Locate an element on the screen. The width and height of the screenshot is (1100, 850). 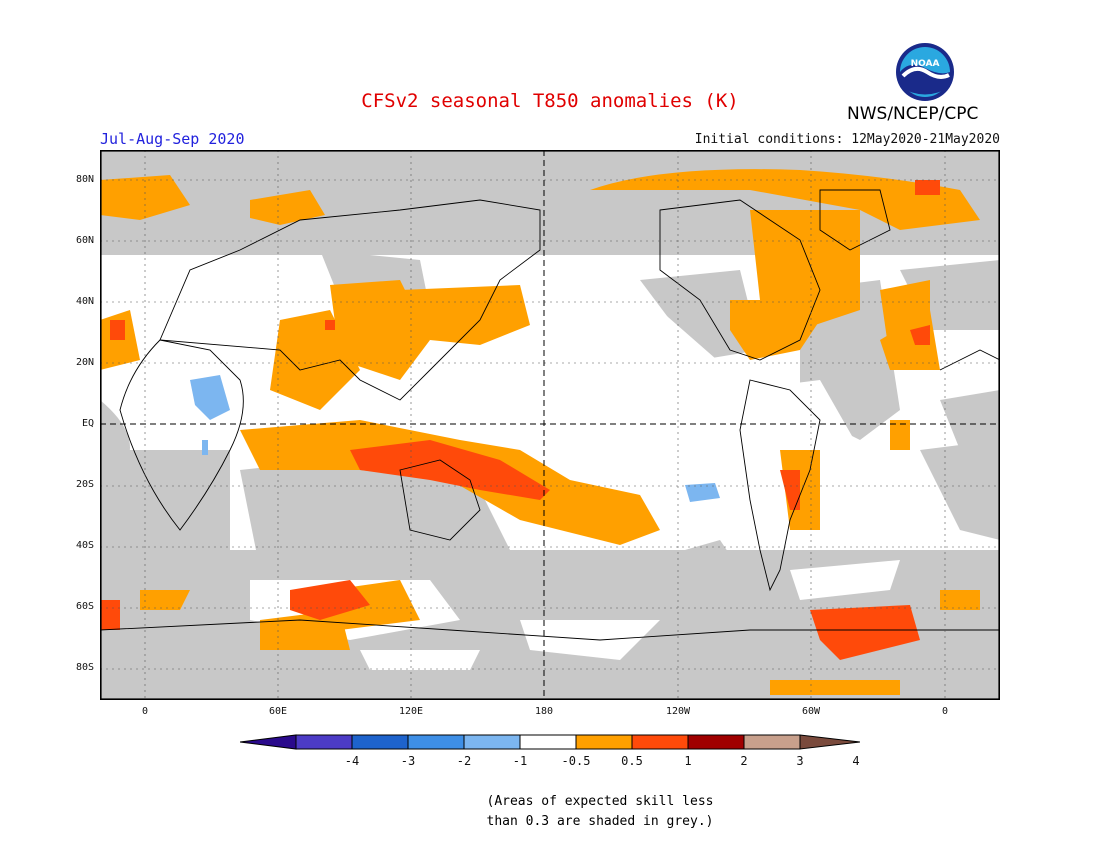
lon-label: 60W is located at coordinates (811, 711).